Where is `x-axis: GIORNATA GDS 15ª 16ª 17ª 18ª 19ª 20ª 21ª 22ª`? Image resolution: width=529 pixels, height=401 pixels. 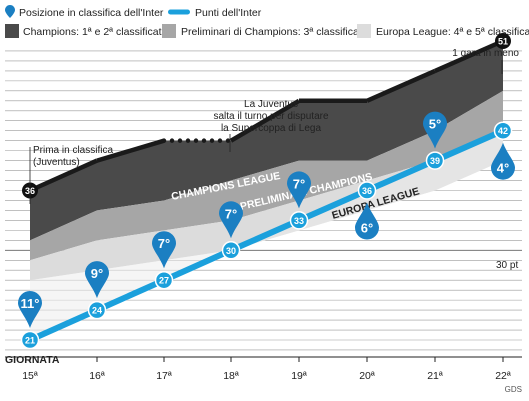
x-axis: GIORNATA GDS 15ª 16ª 17ª 18ª 19ª 20ª 21ª 22ª is located at coordinates (263, 374).